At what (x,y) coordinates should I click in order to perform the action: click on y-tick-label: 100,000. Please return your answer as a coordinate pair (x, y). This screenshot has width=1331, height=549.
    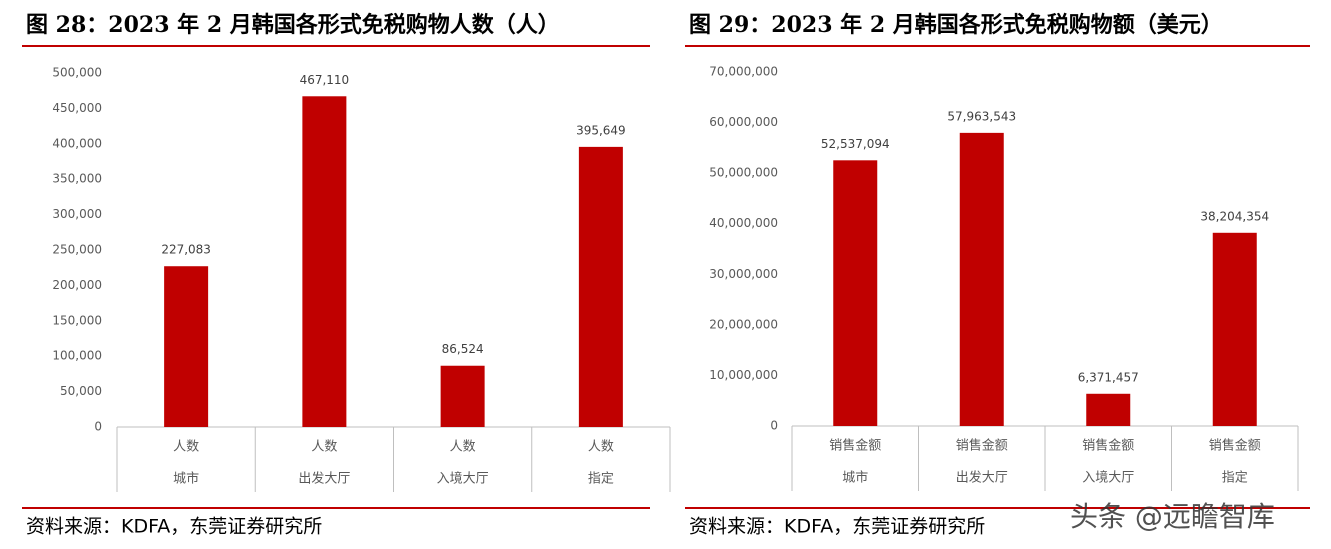
    Looking at the image, I should click on (77, 356).